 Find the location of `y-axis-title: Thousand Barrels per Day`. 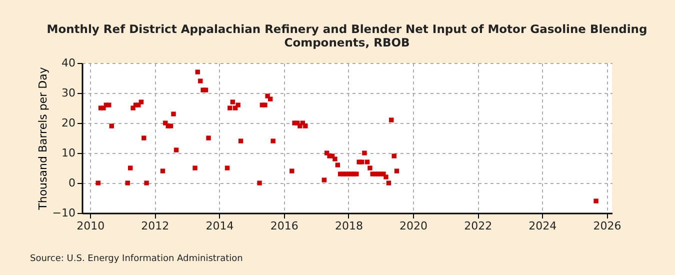

y-axis-title: Thousand Barrels per Day is located at coordinates (43, 138).